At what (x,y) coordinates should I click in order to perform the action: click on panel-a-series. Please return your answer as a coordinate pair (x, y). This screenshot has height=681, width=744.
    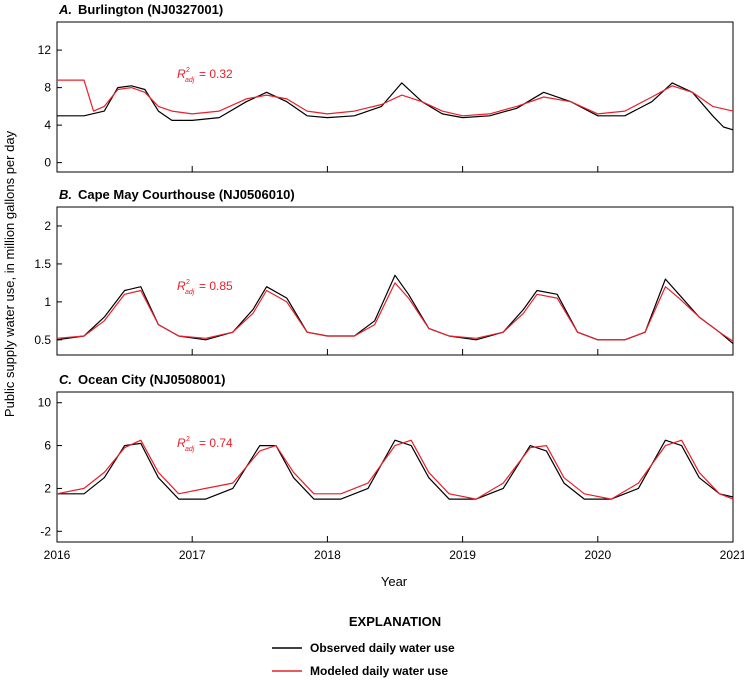
    Looking at the image, I should click on (395, 105).